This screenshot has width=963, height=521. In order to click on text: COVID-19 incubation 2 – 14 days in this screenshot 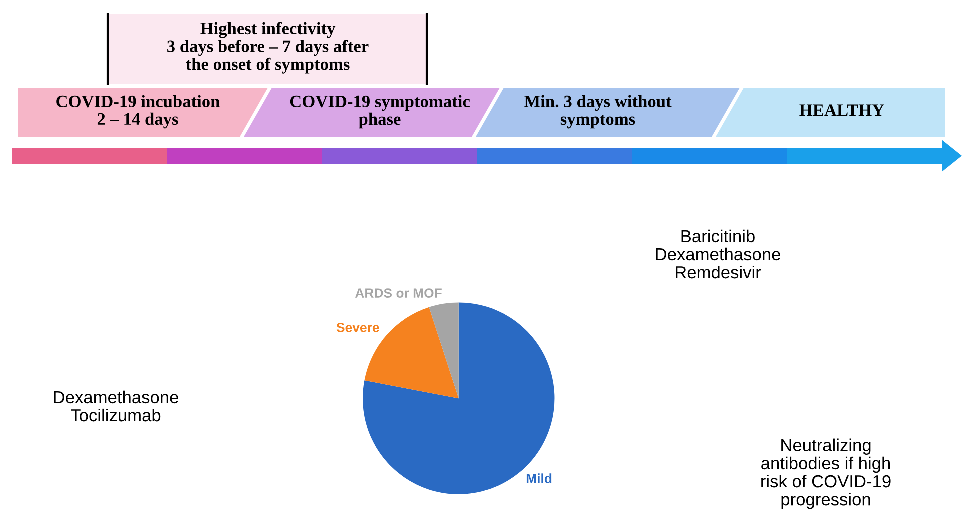, I will do `click(138, 112)`.